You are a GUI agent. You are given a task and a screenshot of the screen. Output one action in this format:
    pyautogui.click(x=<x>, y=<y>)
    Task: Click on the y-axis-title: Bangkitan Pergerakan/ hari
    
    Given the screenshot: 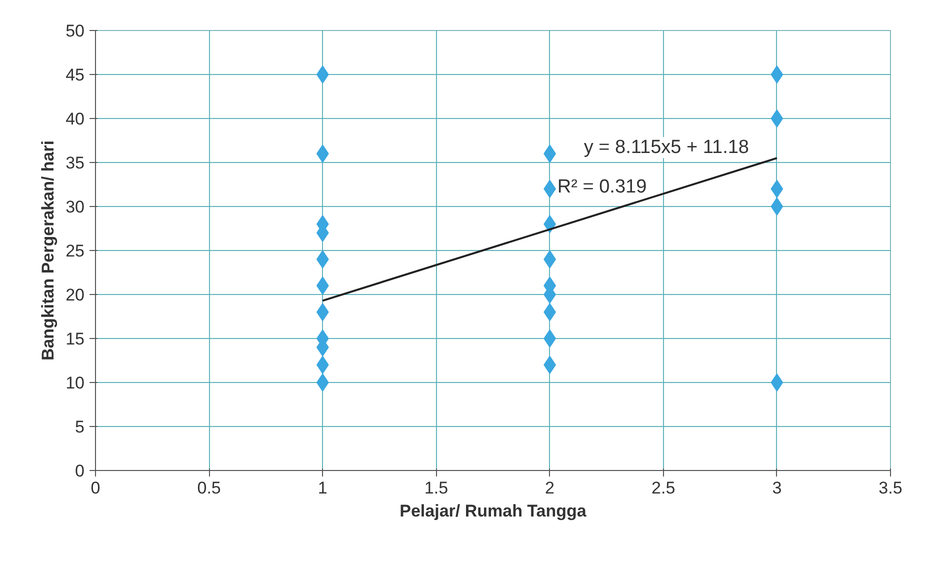 What is the action you would take?
    pyautogui.click(x=48, y=250)
    